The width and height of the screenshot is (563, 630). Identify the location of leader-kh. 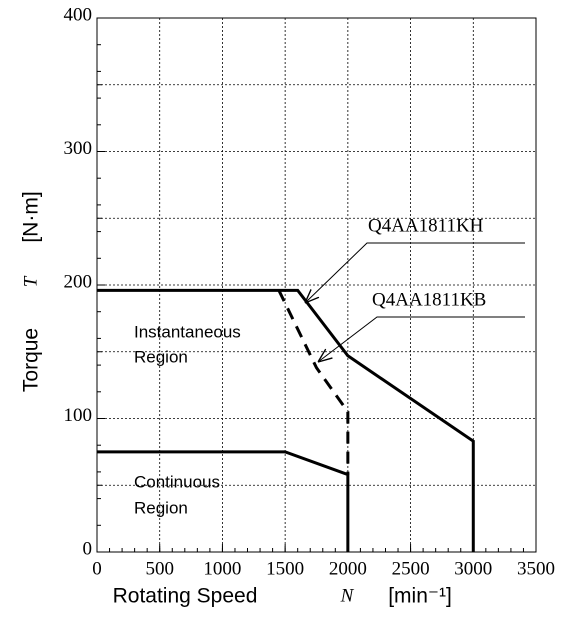
(415, 272).